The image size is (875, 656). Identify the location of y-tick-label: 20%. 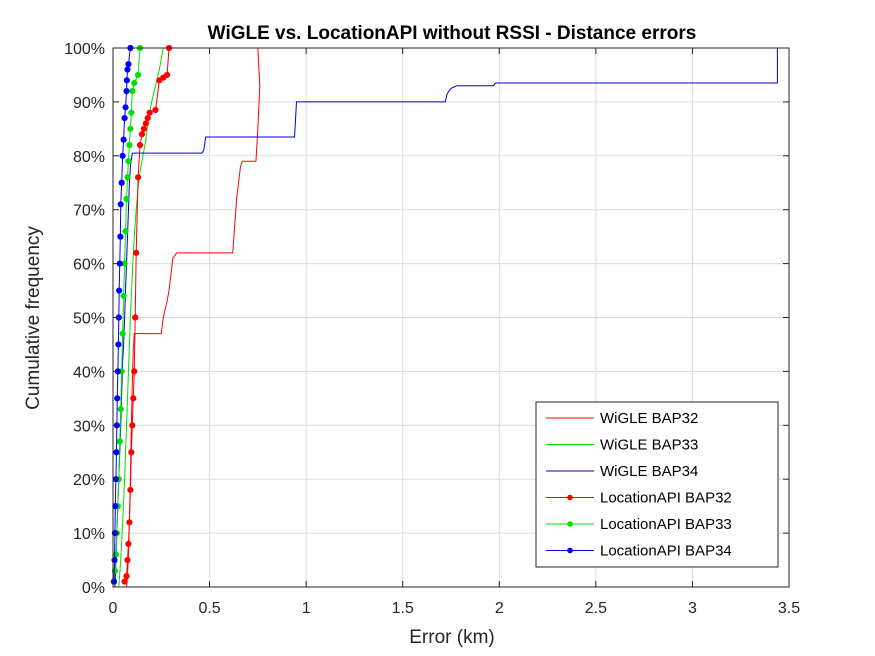
(89, 480).